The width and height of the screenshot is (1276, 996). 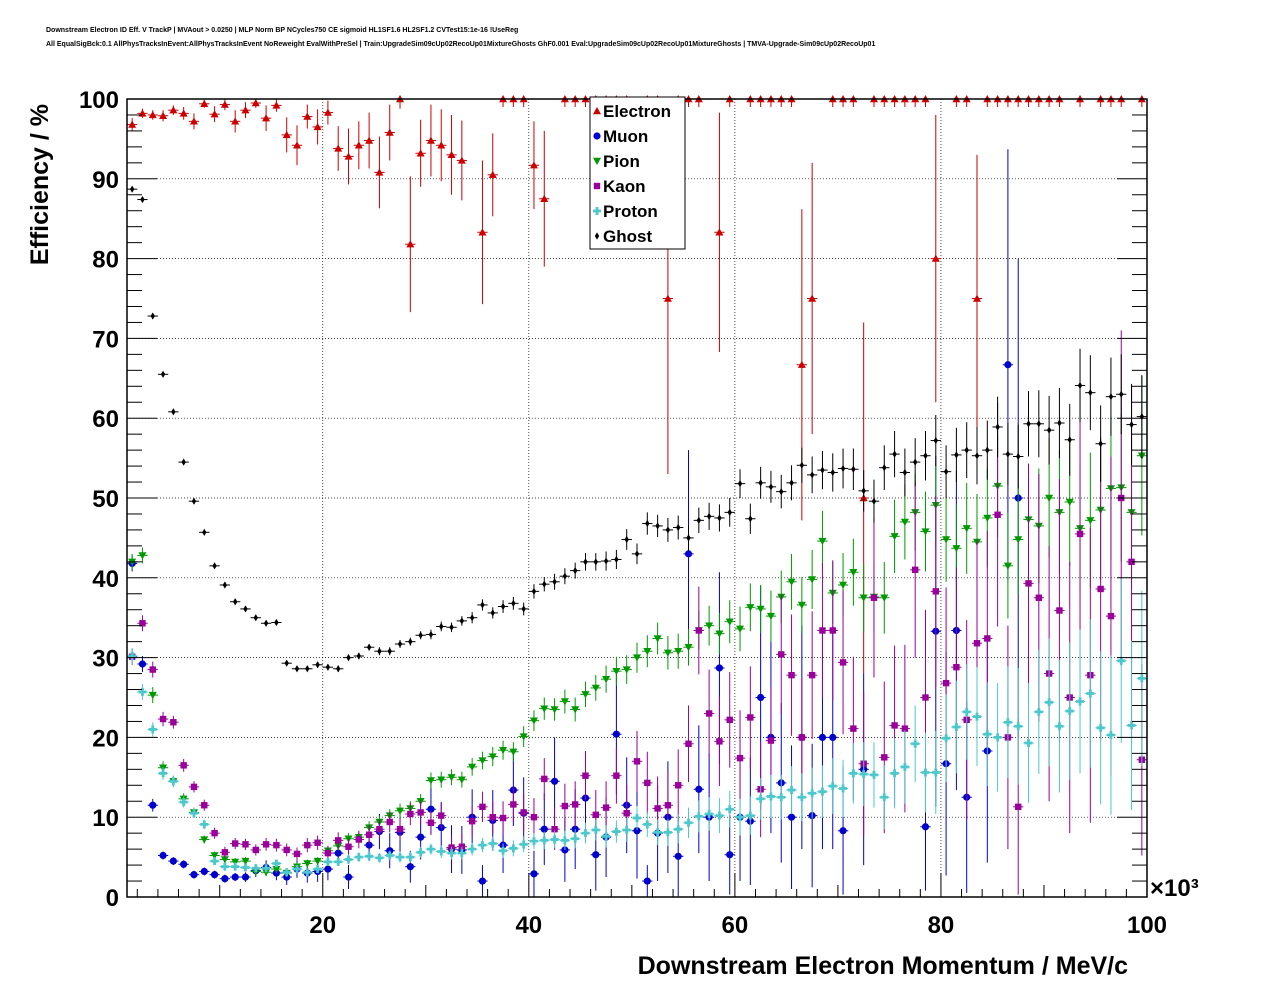 What do you see at coordinates (619, 186) in the screenshot?
I see `legend-entry-kaon: Kaon` at bounding box center [619, 186].